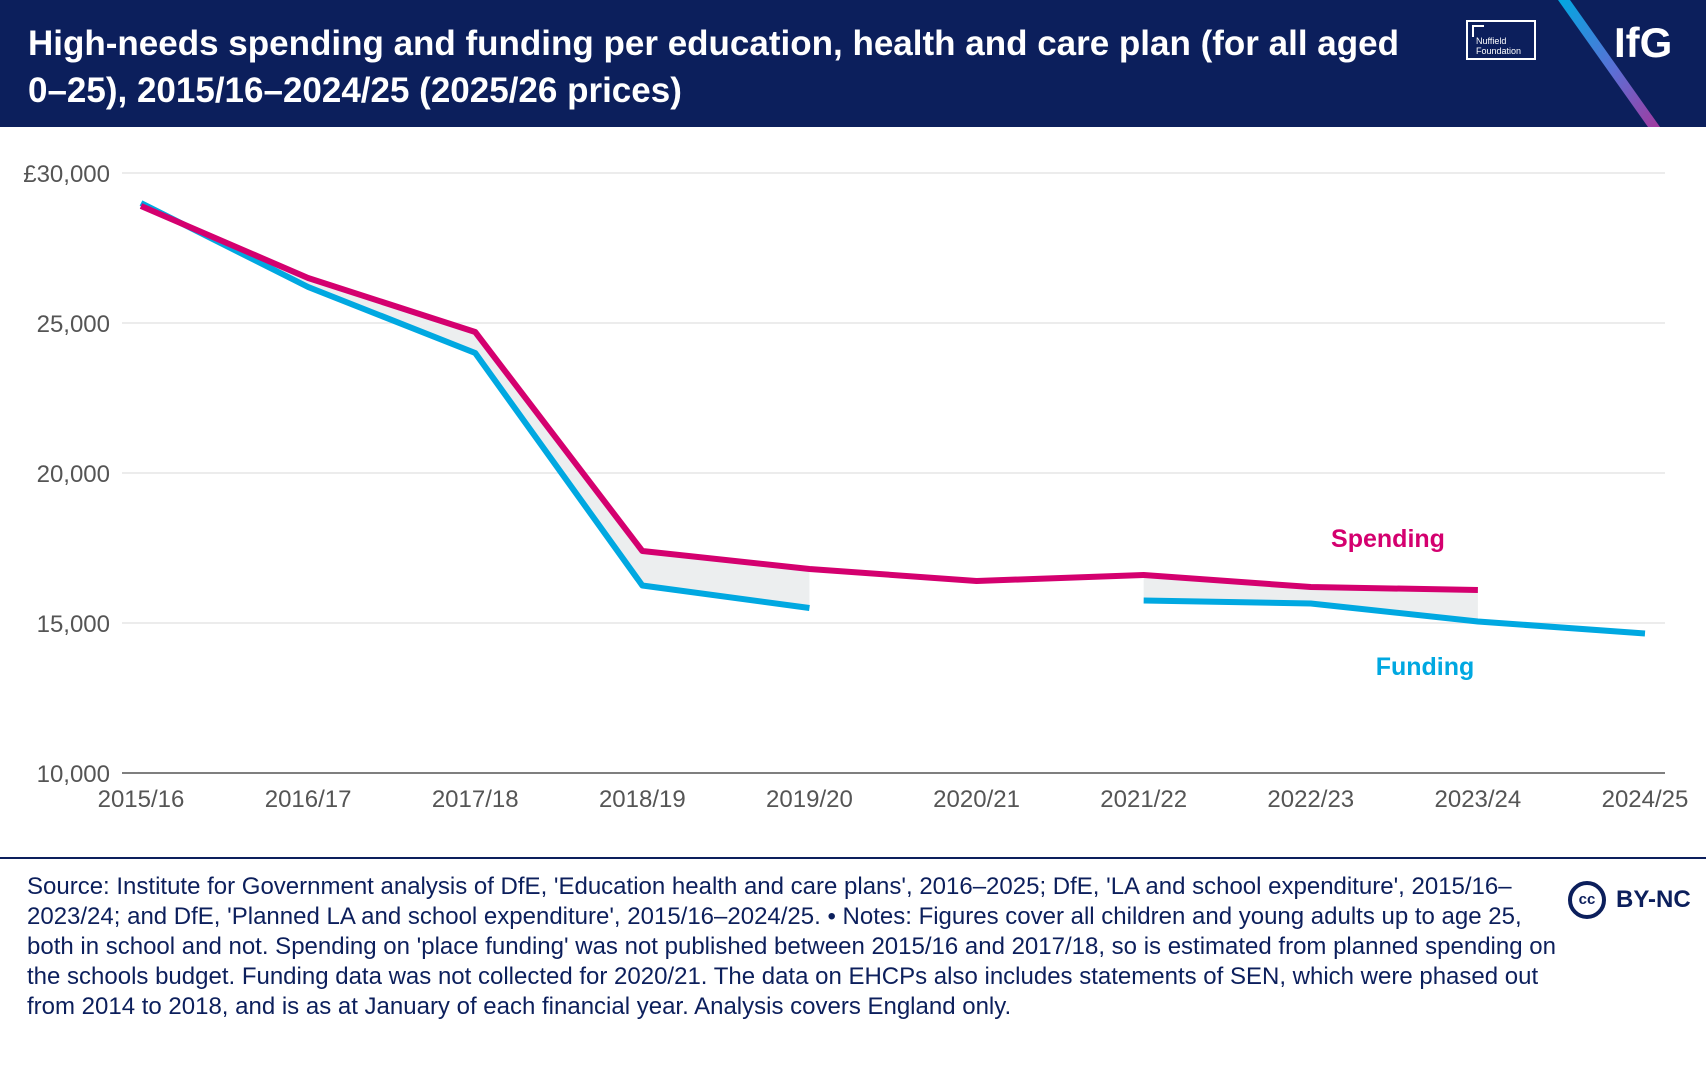  Describe the element at coordinates (1478, 31) in the screenshot. I see `nuffield-mark-icon` at that location.